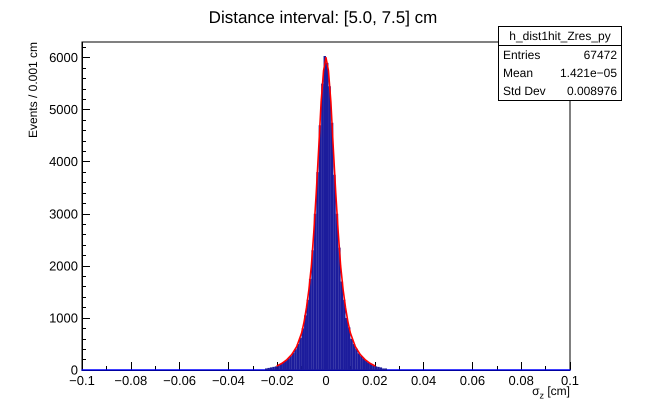 The image size is (646, 404). Describe the element at coordinates (277, 380) in the screenshot. I see `x-tick-label: −0.02` at that location.